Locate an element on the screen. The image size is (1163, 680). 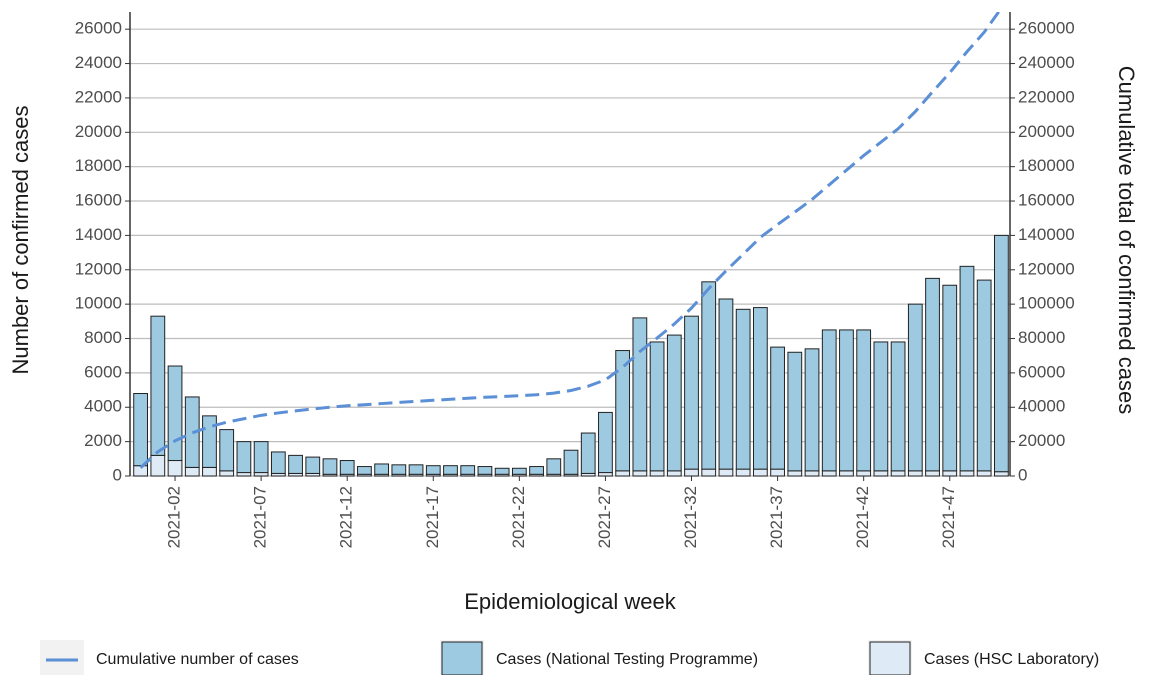
y-tick-label: 14000 is located at coordinates (98, 234).